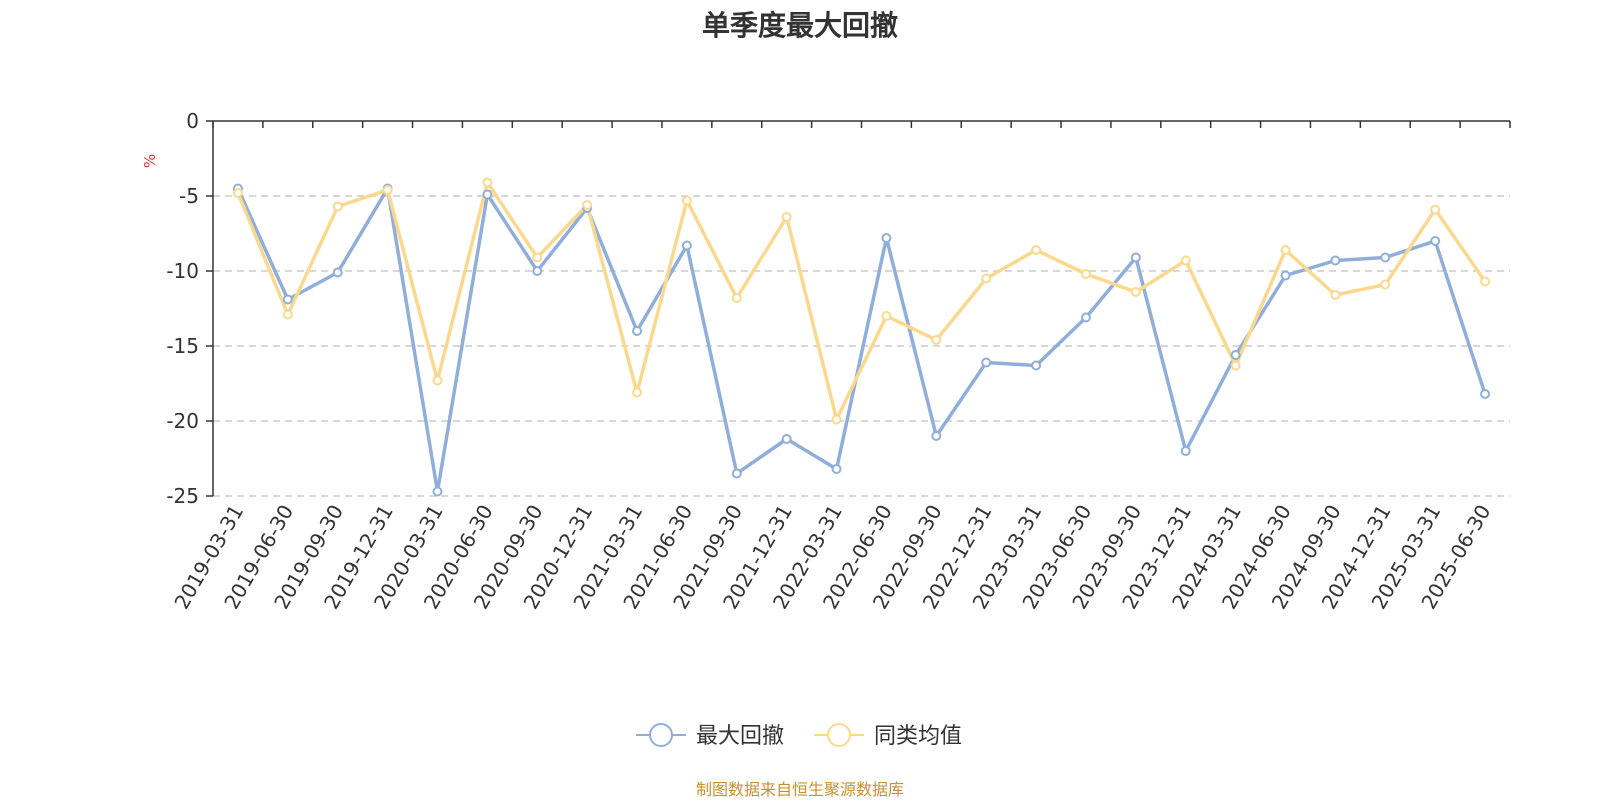  Describe the element at coordinates (740, 736) in the screenshot. I see `legend-label: 最大回撤` at that location.